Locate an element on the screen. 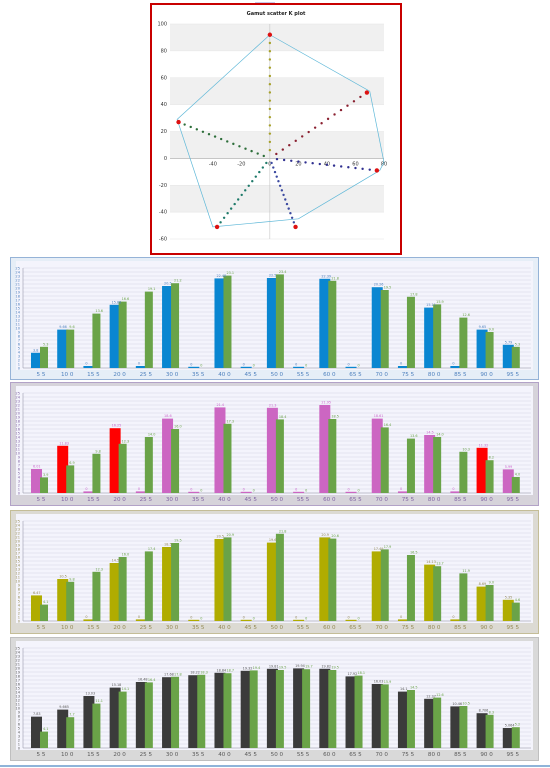 Image resolution: width=550 pixels, height=768 pixels. x-category-label: 15 5 is located at coordinates (93, 628).